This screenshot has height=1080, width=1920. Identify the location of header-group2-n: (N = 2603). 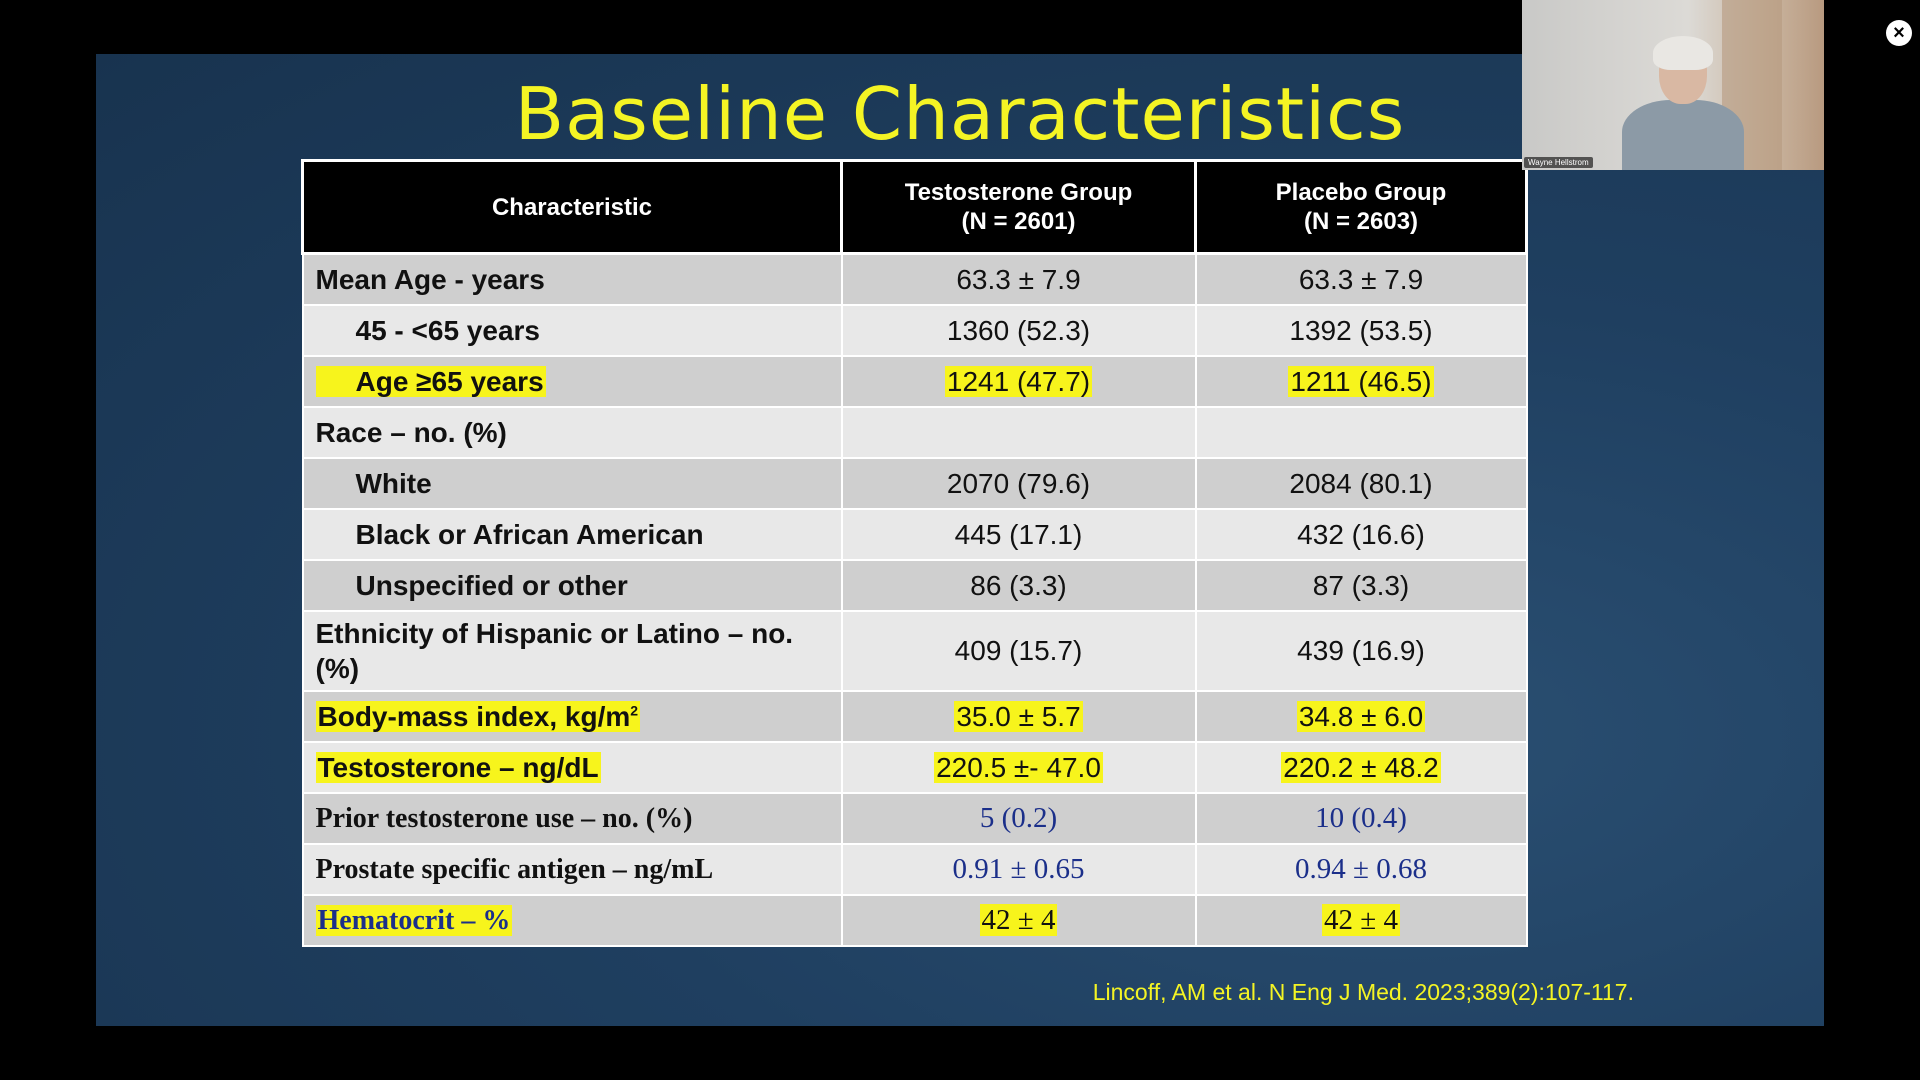
(1361, 221).